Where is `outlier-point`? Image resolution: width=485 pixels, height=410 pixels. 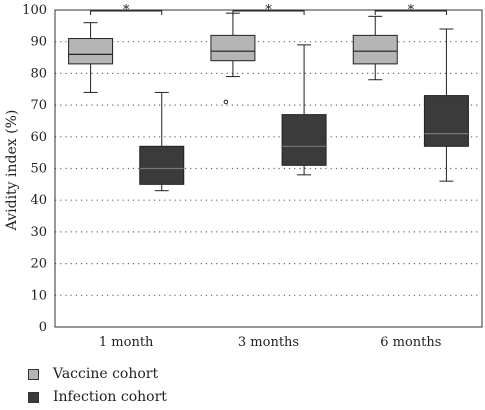
outlier-point is located at coordinates (226, 102).